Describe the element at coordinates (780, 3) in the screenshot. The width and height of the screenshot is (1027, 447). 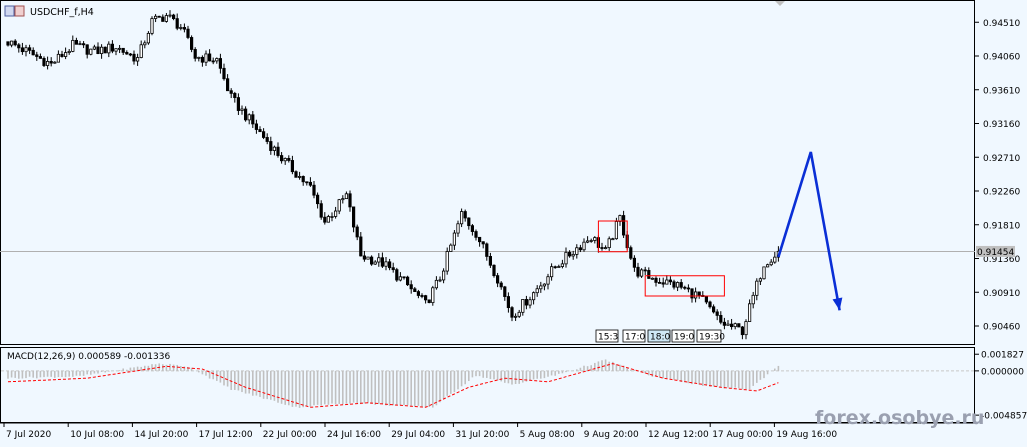
I see `chart-shift-marker-icon` at that location.